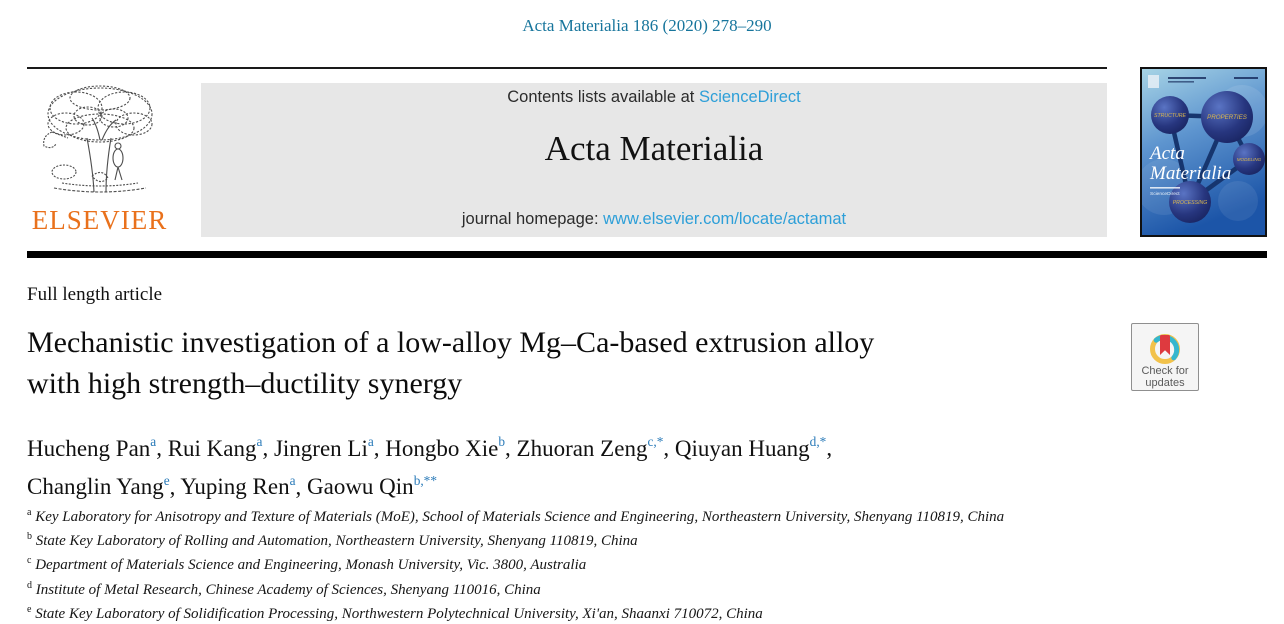  Describe the element at coordinates (1164, 371) in the screenshot. I see `badge-text-line1: Check for` at that location.